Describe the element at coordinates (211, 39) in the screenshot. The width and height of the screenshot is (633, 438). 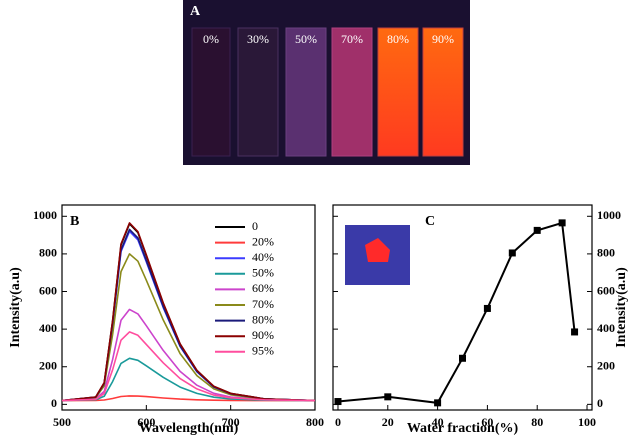
I see `vial-label: 0%` at that location.